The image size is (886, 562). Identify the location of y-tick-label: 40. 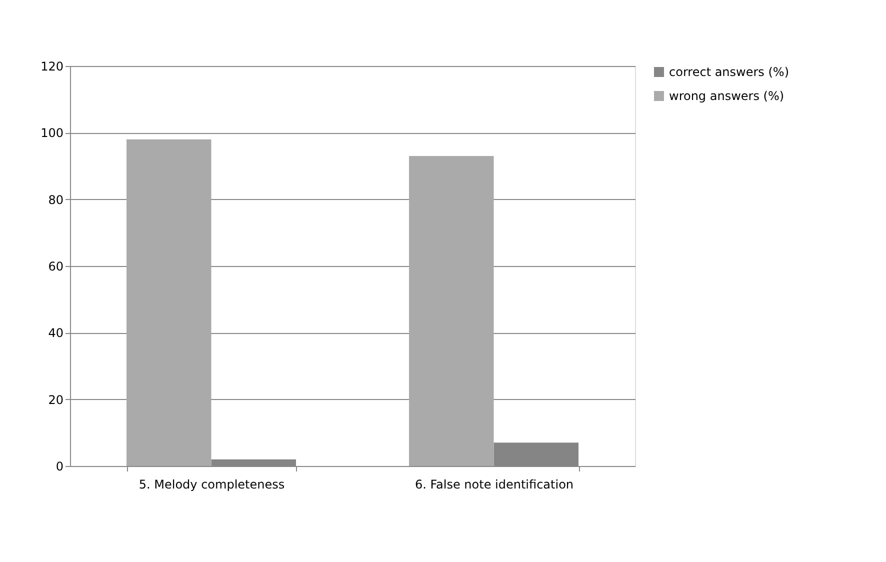
(56, 333).